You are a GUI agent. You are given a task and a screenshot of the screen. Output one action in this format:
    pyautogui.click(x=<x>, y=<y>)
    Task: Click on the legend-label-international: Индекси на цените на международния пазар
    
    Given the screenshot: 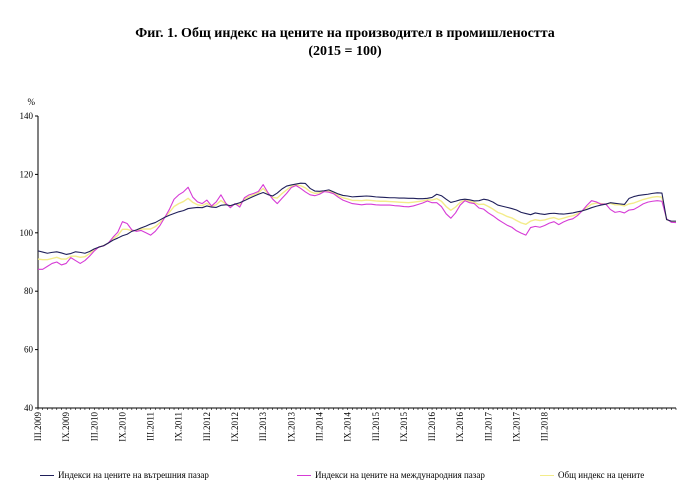 What is the action you would take?
    pyautogui.click(x=400, y=475)
    